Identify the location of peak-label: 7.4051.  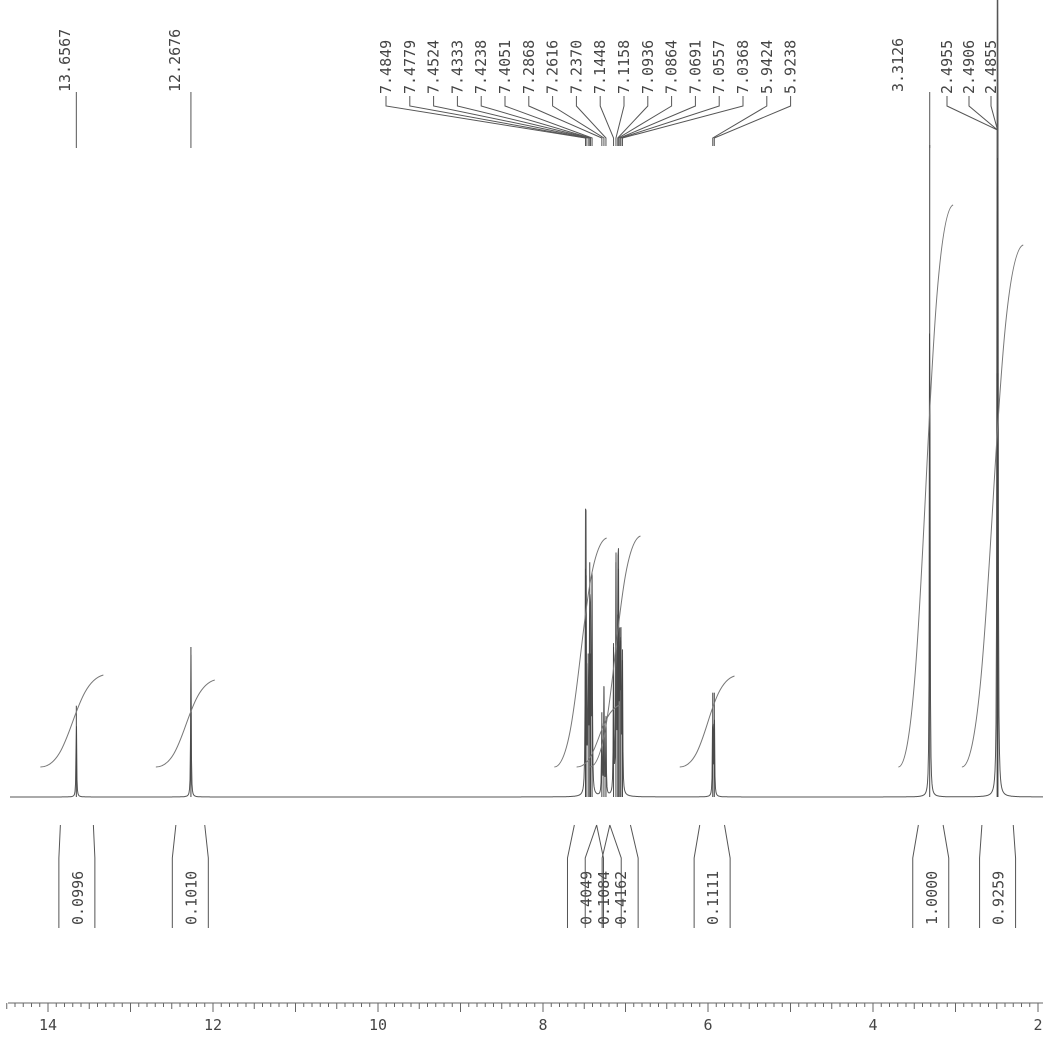
(505, 67).